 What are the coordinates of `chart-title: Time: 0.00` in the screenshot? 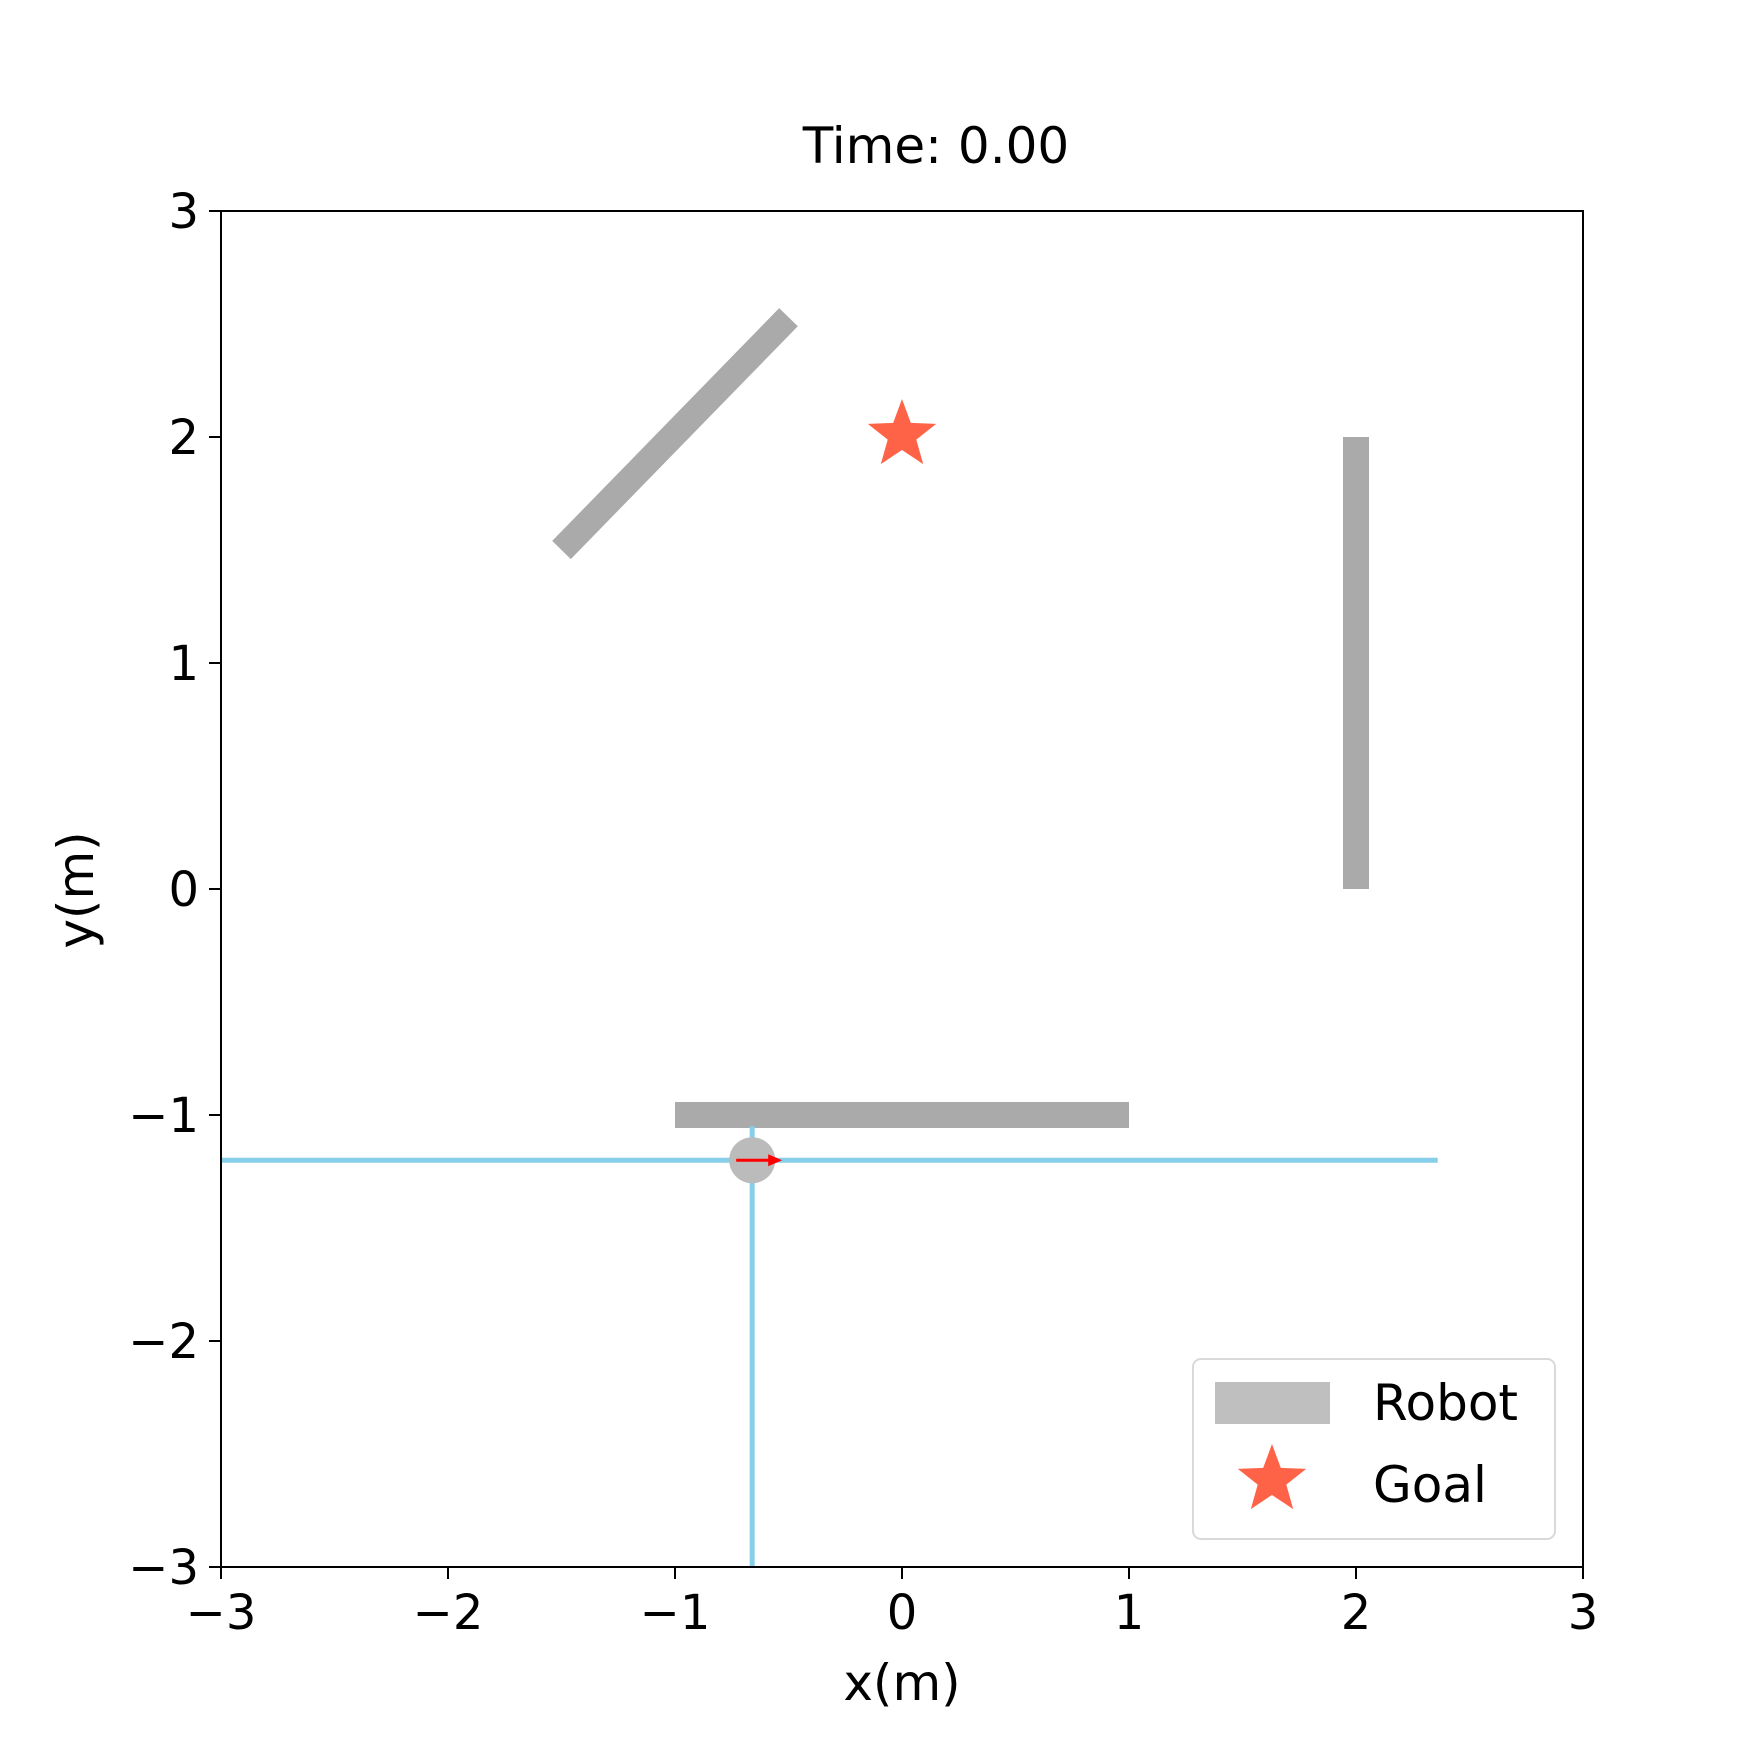 It's located at (935, 146).